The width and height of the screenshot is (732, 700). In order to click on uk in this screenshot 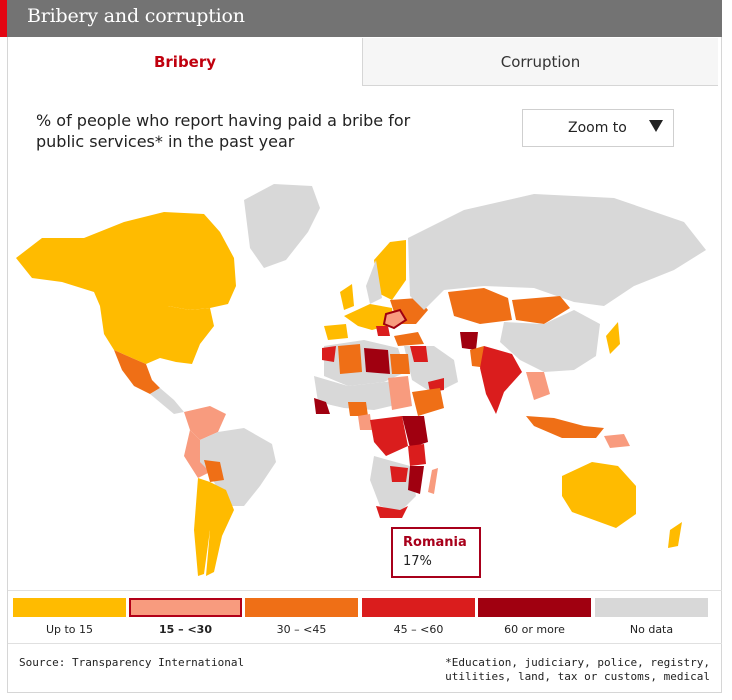, I will do `click(347, 297)`.